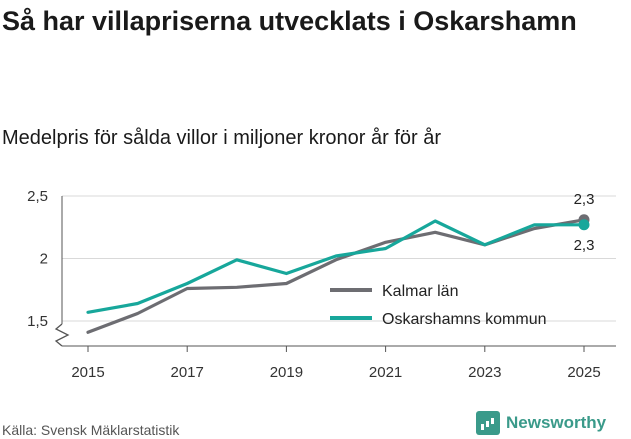 The image size is (631, 439). I want to click on y-tick-label: 1,5, so click(37, 321).